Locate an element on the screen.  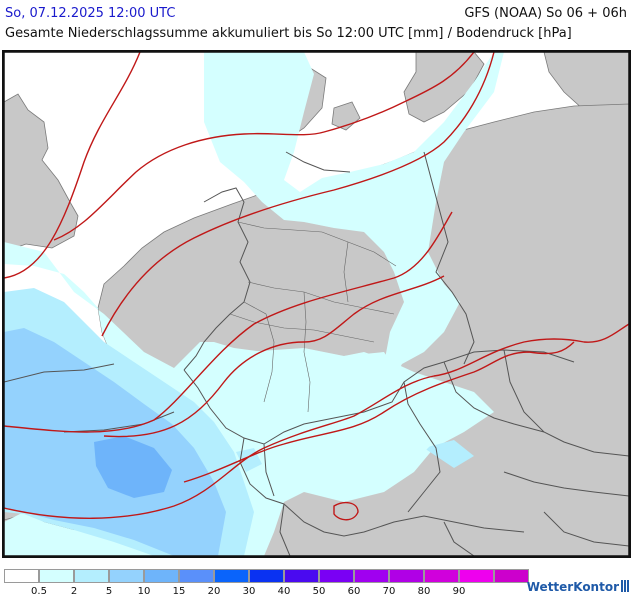
legend-tick-label: 60 is located at coordinates (354, 591).